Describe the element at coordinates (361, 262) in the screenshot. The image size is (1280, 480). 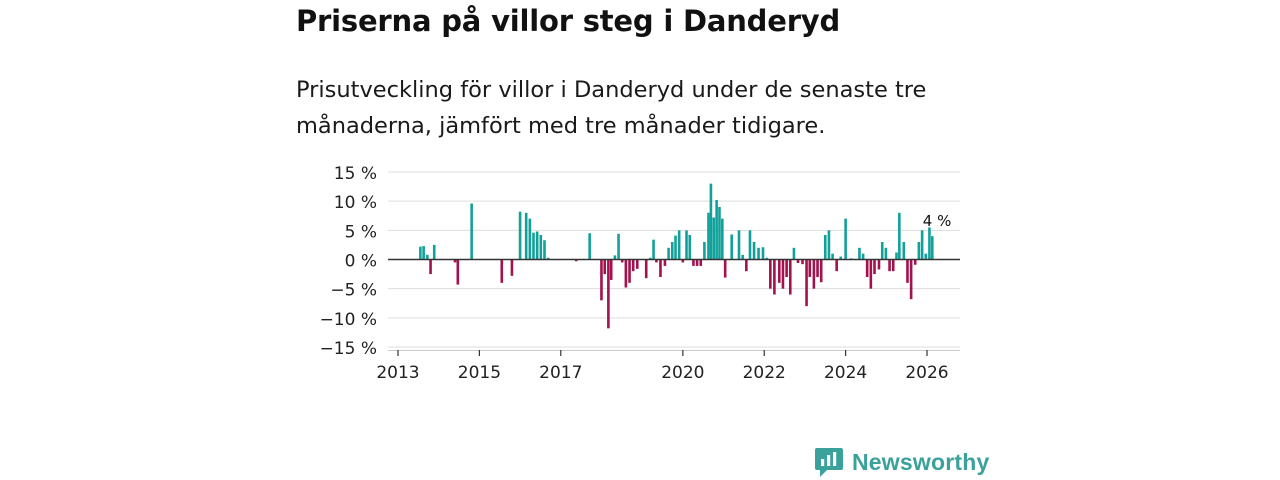
I see `y-tick-label: 0 %` at that location.